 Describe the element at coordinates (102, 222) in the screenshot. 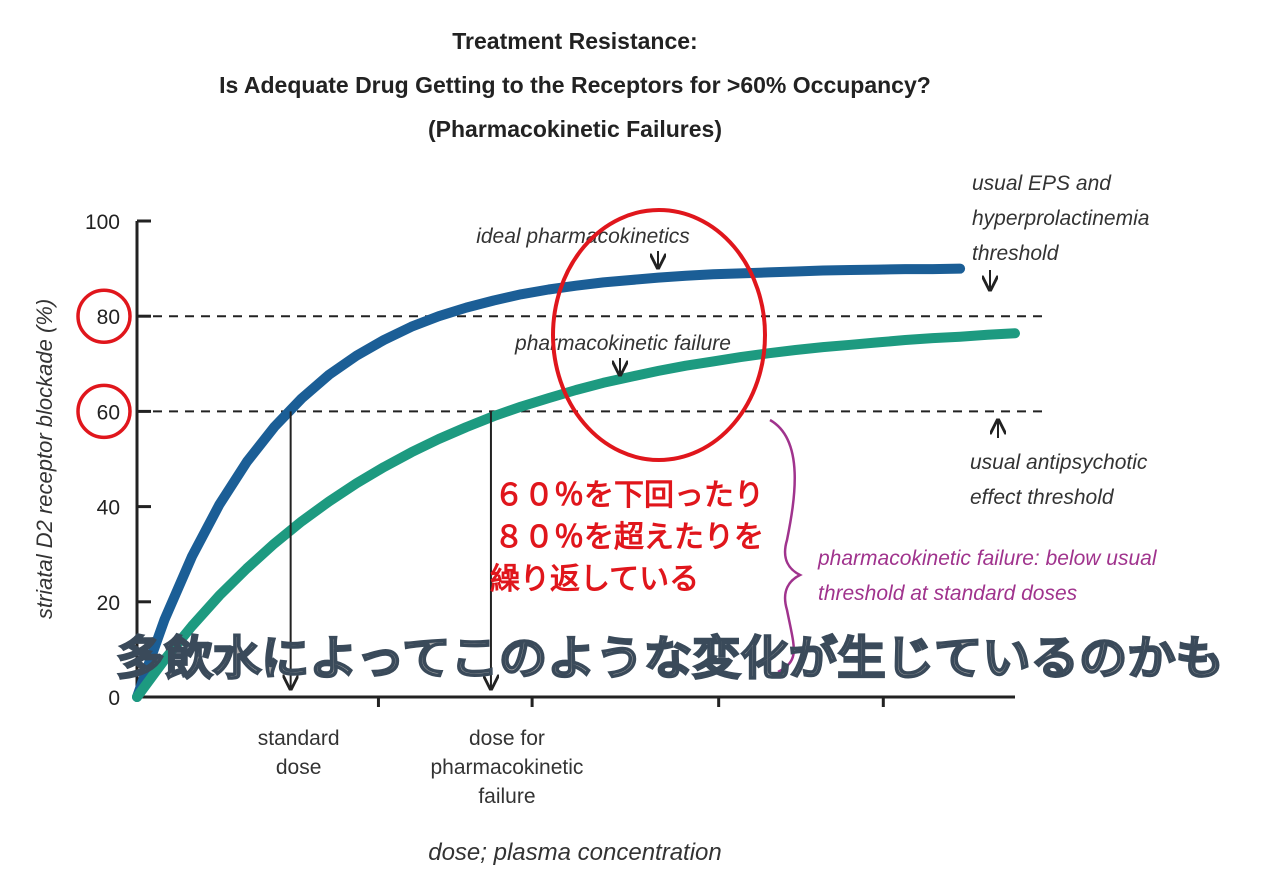

I see `y-tick-label-100: 100` at that location.